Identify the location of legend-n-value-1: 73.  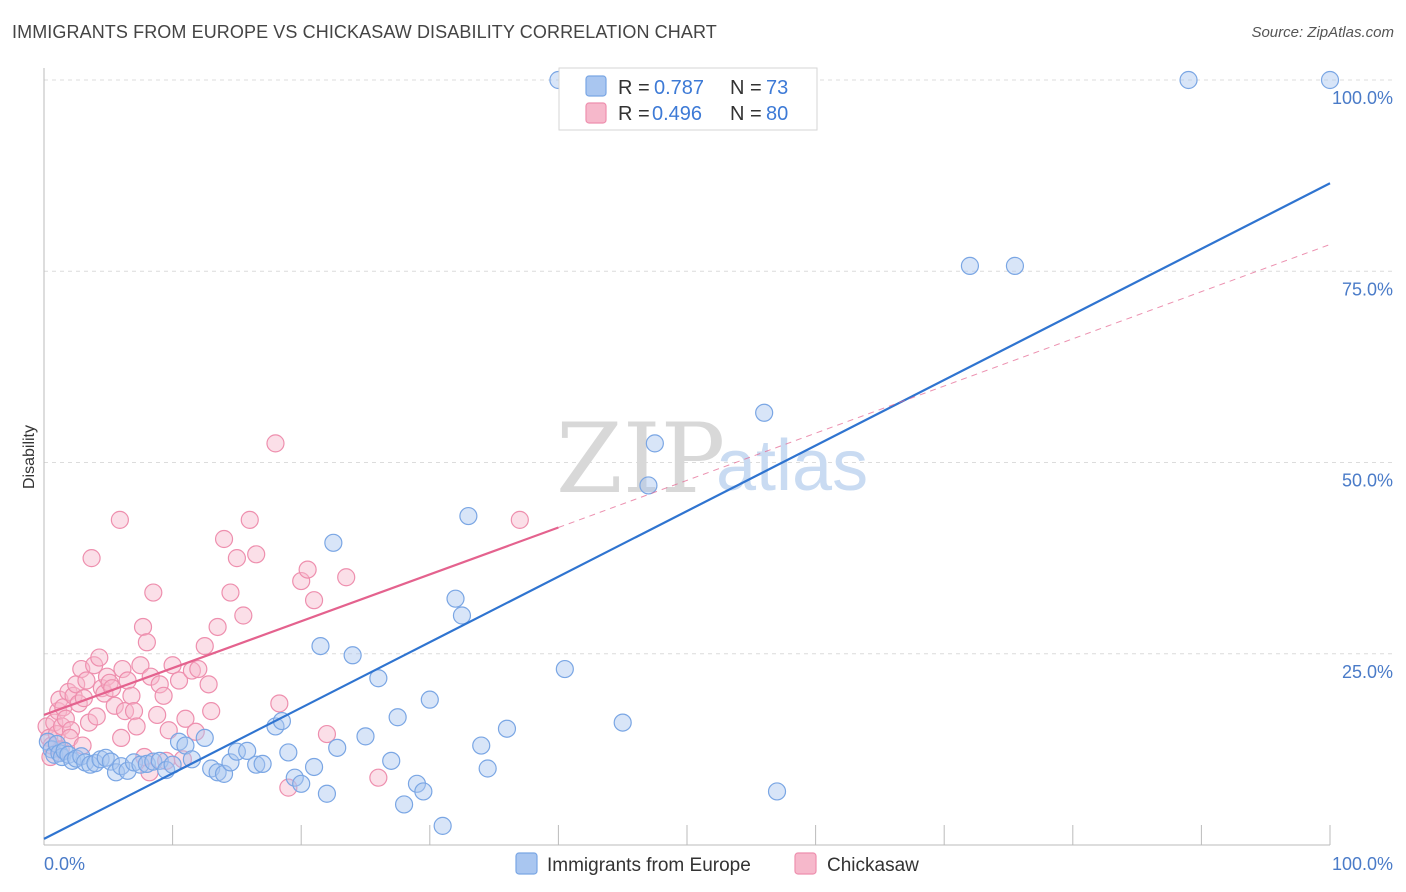
(777, 88).